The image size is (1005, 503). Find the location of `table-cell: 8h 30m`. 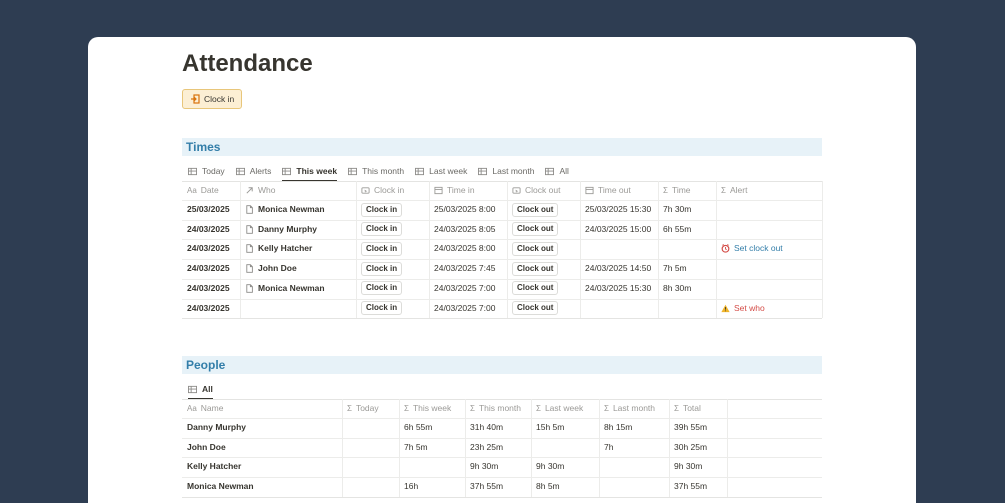

table-cell: 8h 30m is located at coordinates (688, 288).